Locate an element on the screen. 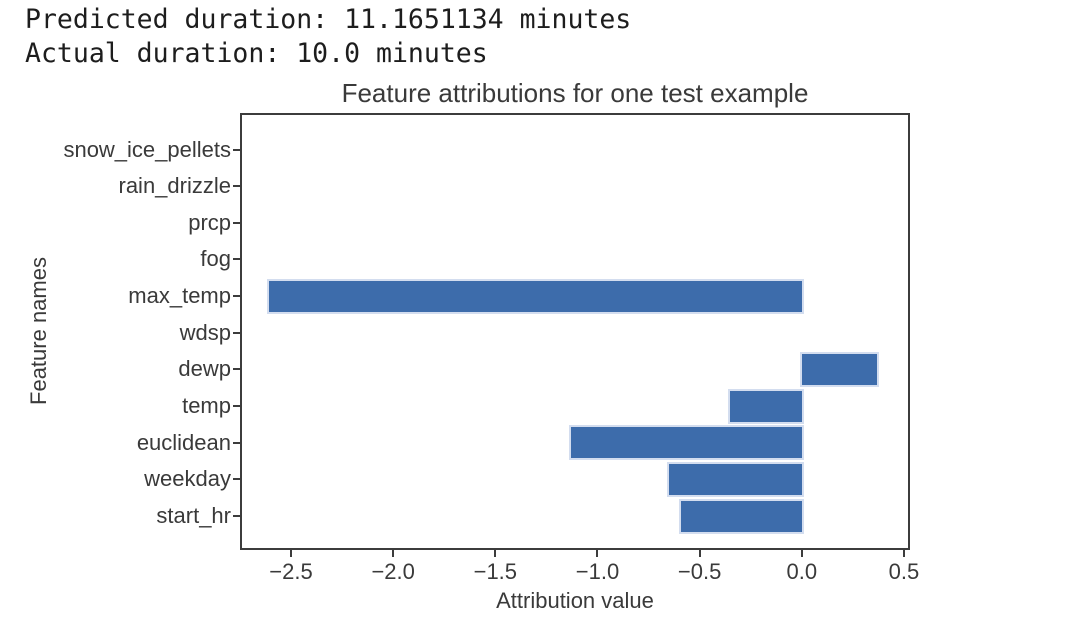  xtick-label: 0.5 is located at coordinates (904, 571).